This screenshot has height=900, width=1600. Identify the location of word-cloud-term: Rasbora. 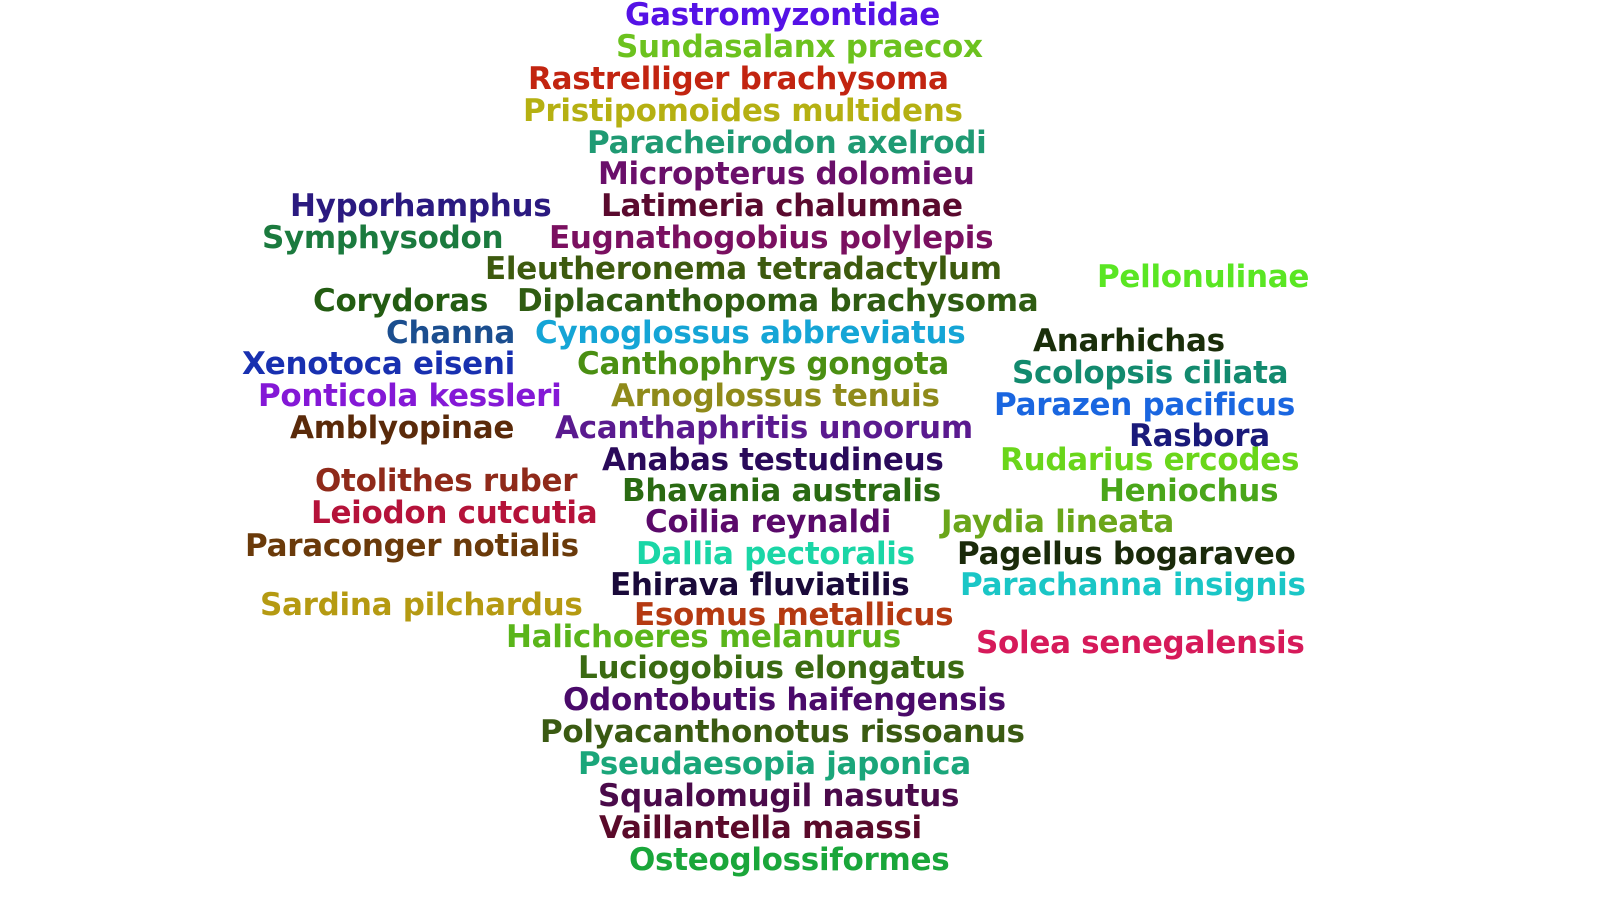
(1199, 436).